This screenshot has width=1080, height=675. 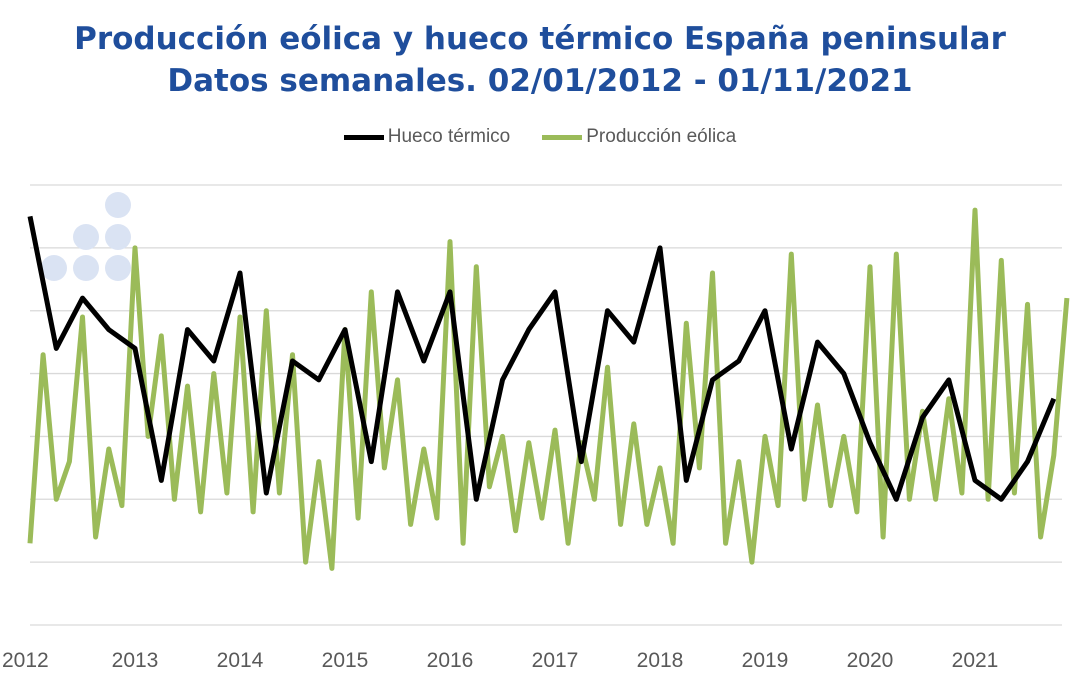 What do you see at coordinates (540, 137) in the screenshot?
I see `legend: Hueco térmico Producción eólica` at bounding box center [540, 137].